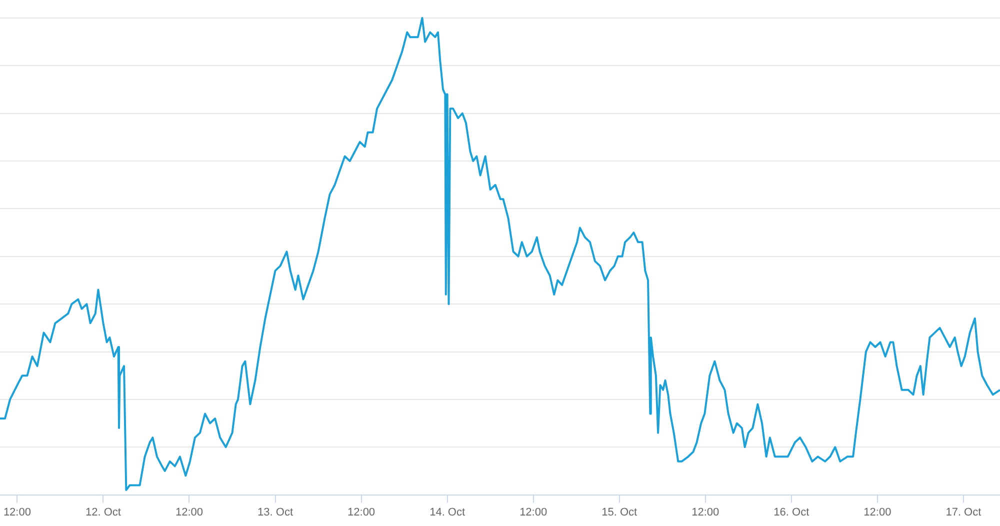 This screenshot has width=1000, height=526. Describe the element at coordinates (792, 512) in the screenshot. I see `x-tick-label: 16. Oct` at that location.